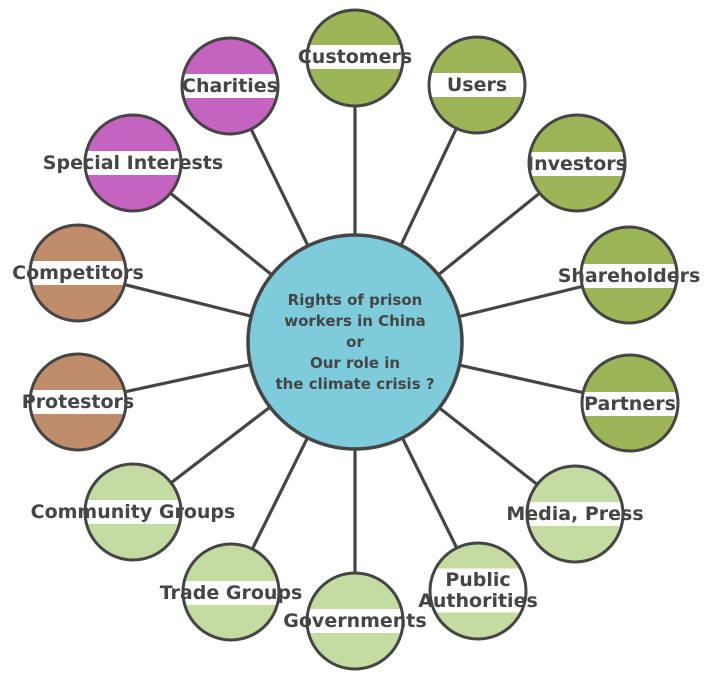 The height and width of the screenshot is (688, 717). I want to click on node-charities: Charities, so click(230, 86).